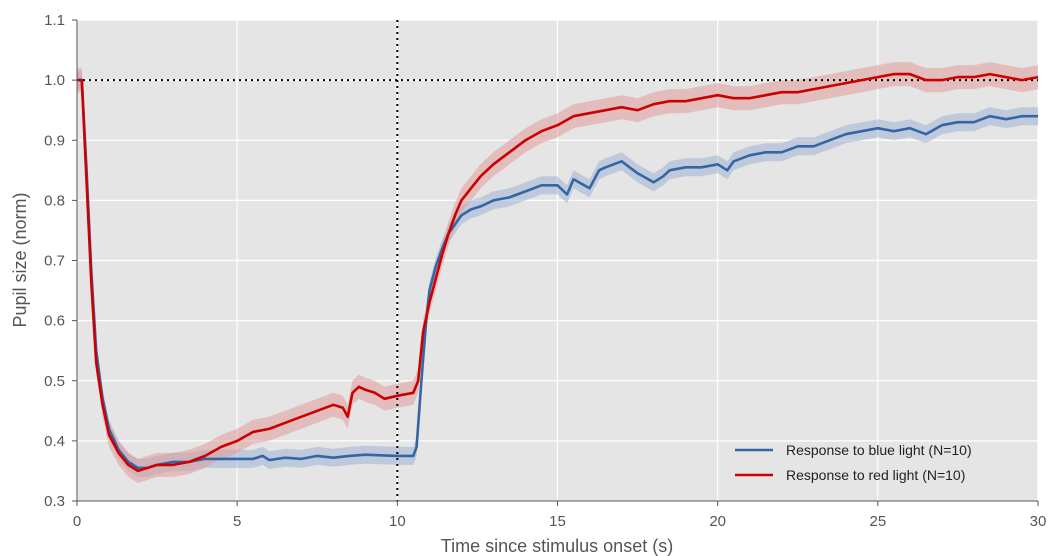  Describe the element at coordinates (54, 140) in the screenshot. I see `y-tick-label: 0.9` at that location.